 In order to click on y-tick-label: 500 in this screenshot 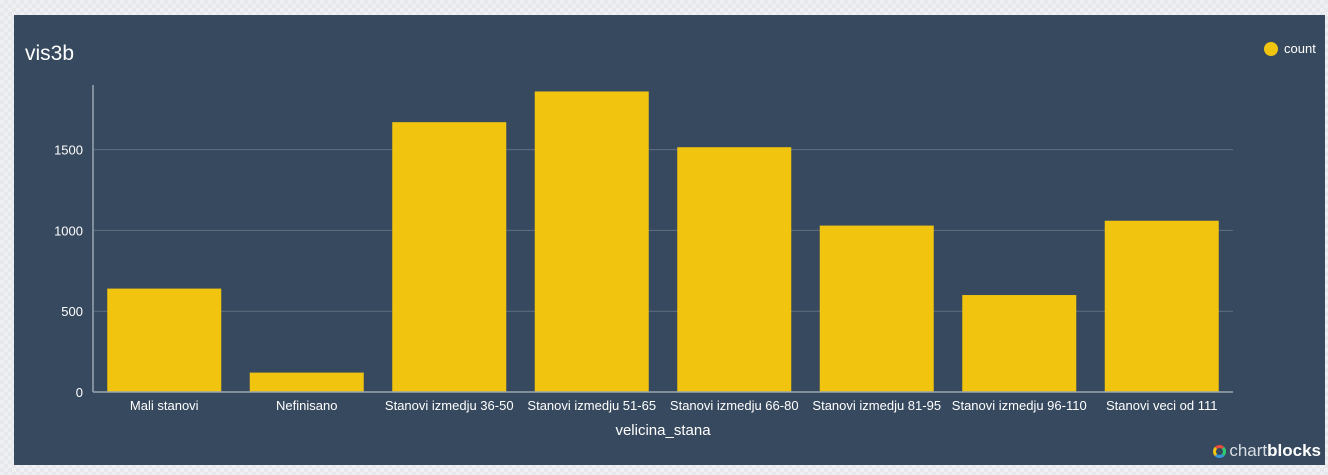, I will do `click(72, 311)`.